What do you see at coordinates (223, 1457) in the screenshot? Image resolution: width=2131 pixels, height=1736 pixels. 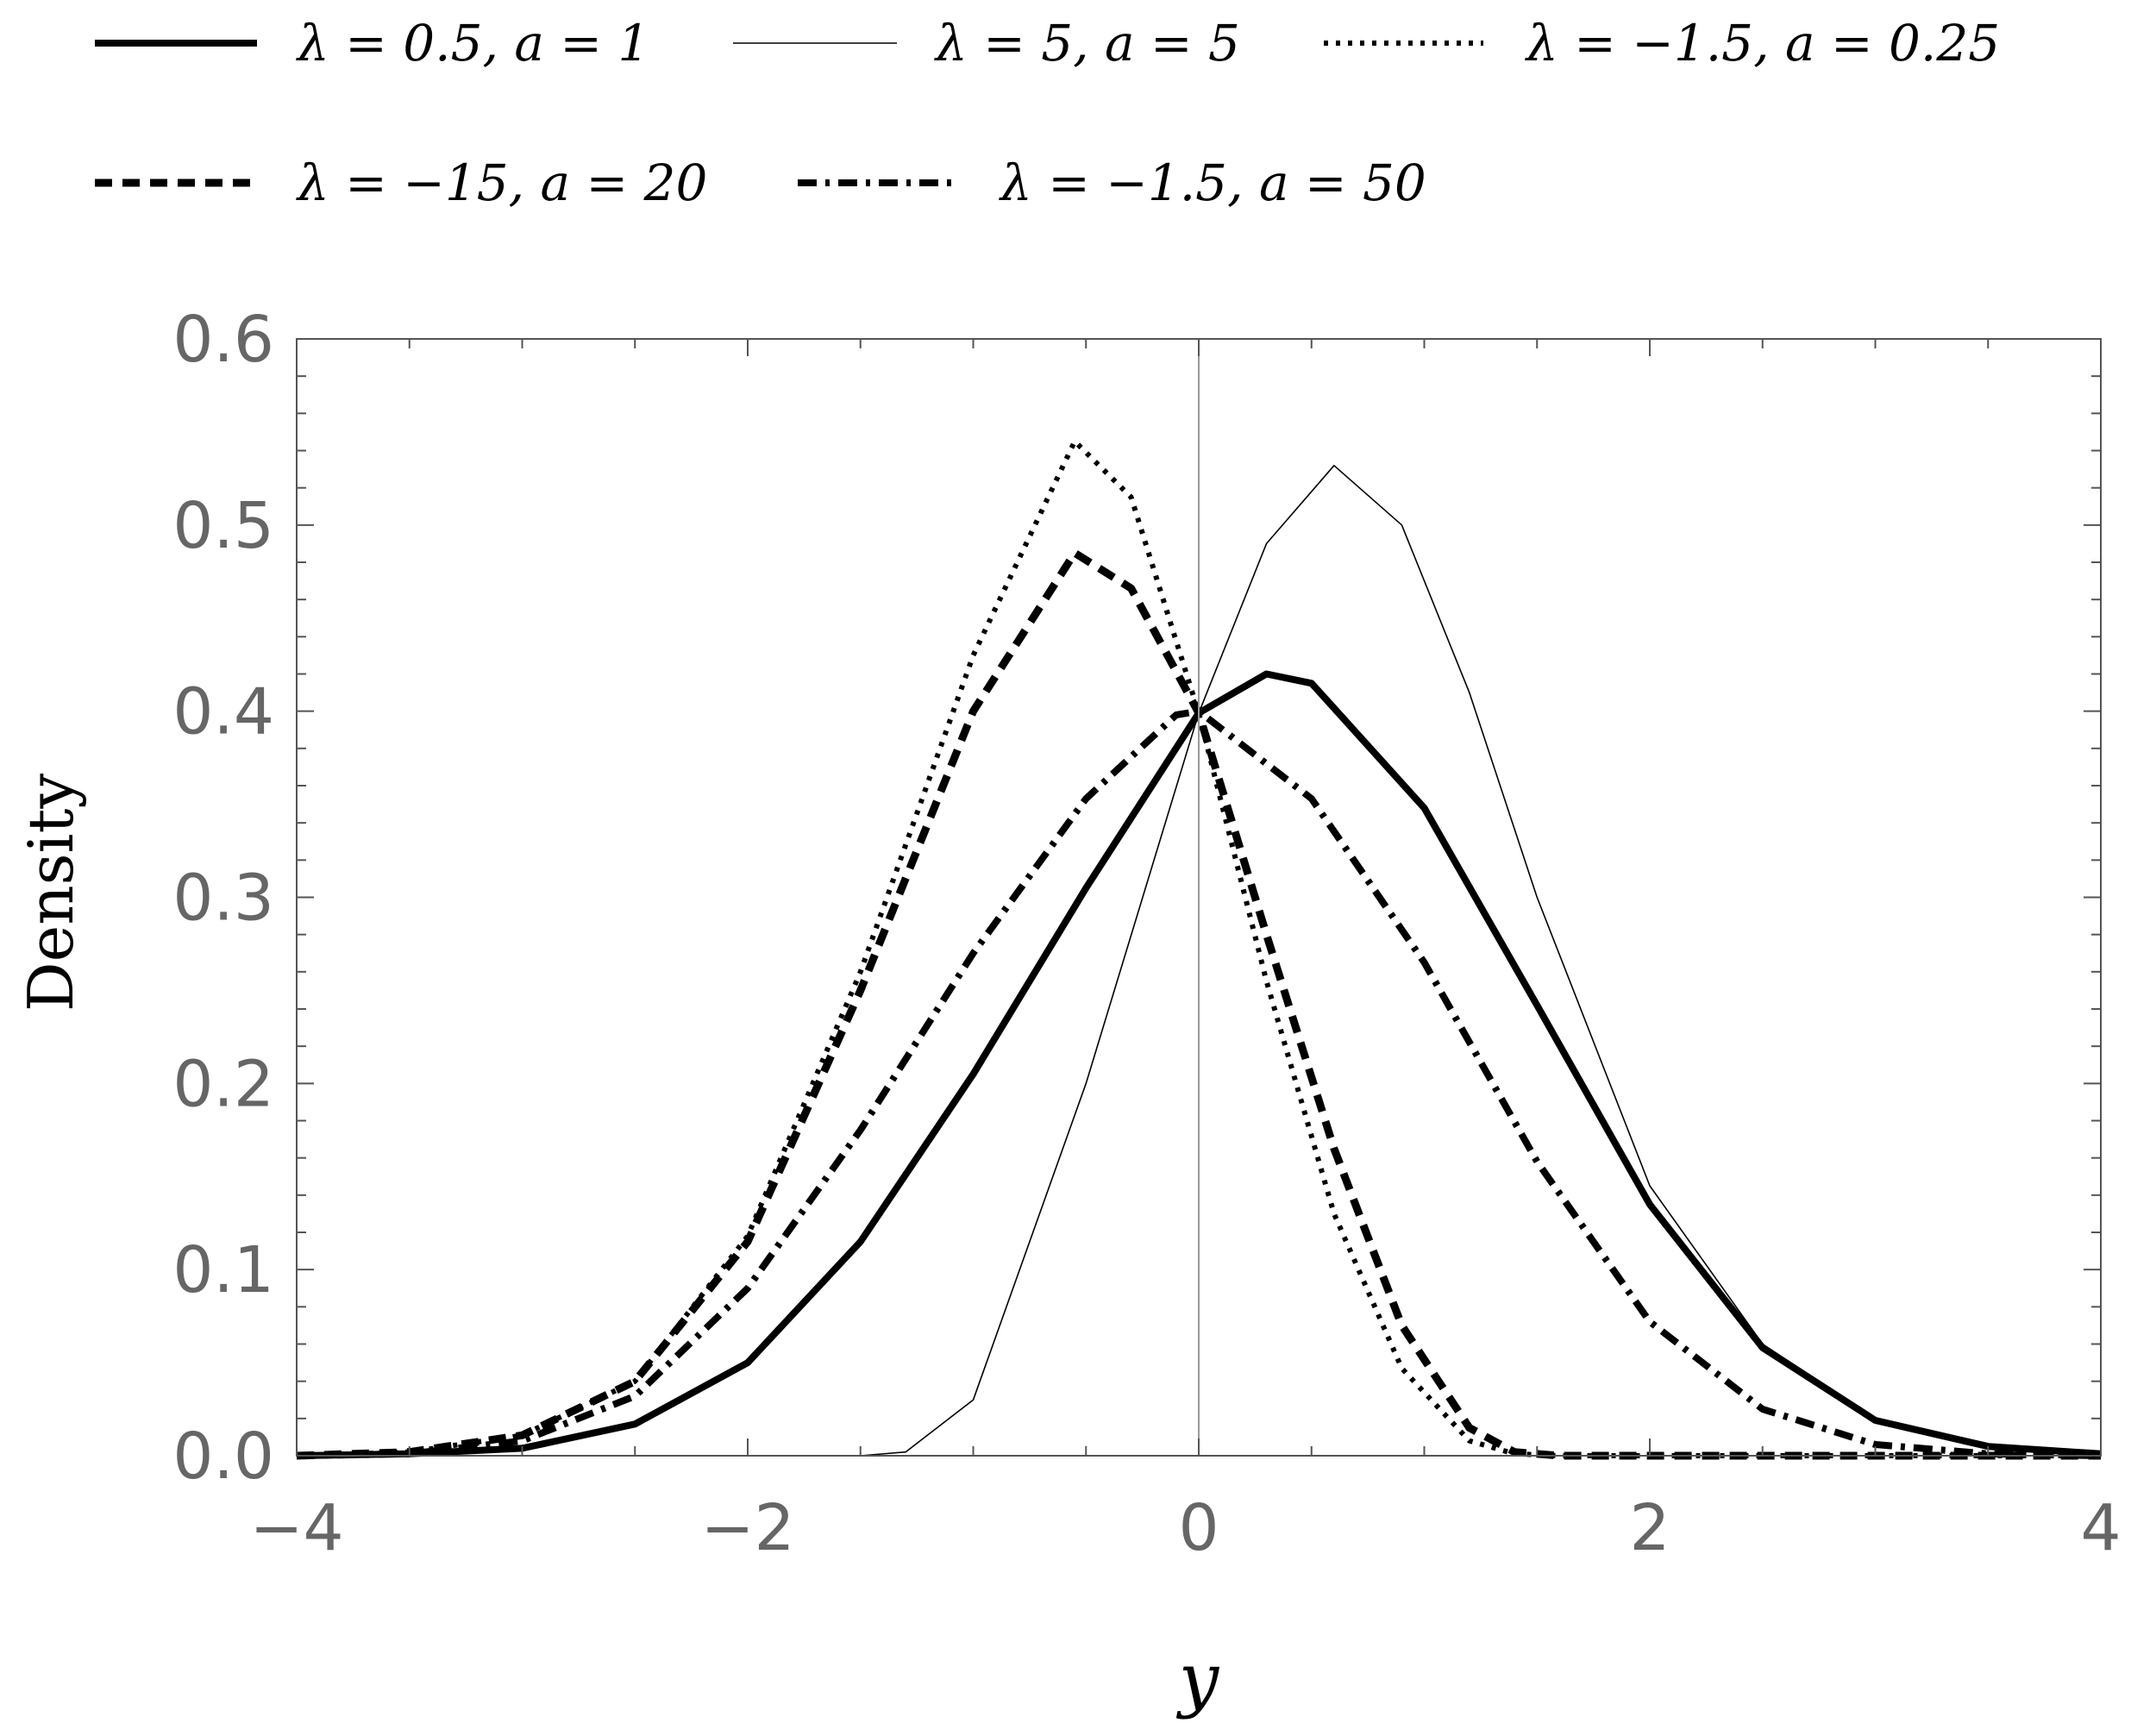 I see `y-tick-label: 0.0` at bounding box center [223, 1457].